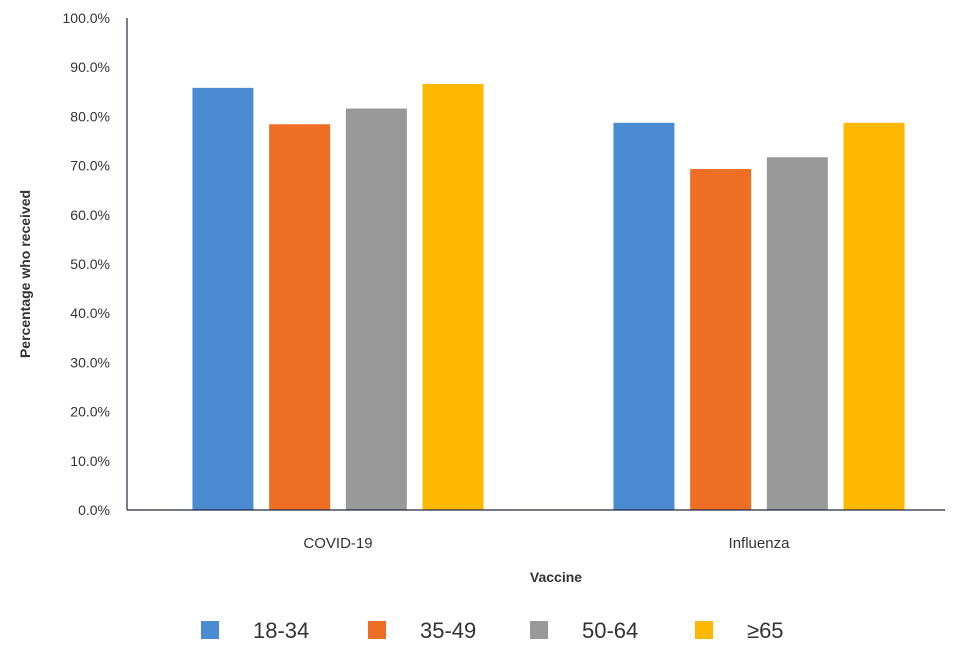 This screenshot has height=647, width=961. What do you see at coordinates (765, 630) in the screenshot?
I see `legend-label: ≥65` at bounding box center [765, 630].